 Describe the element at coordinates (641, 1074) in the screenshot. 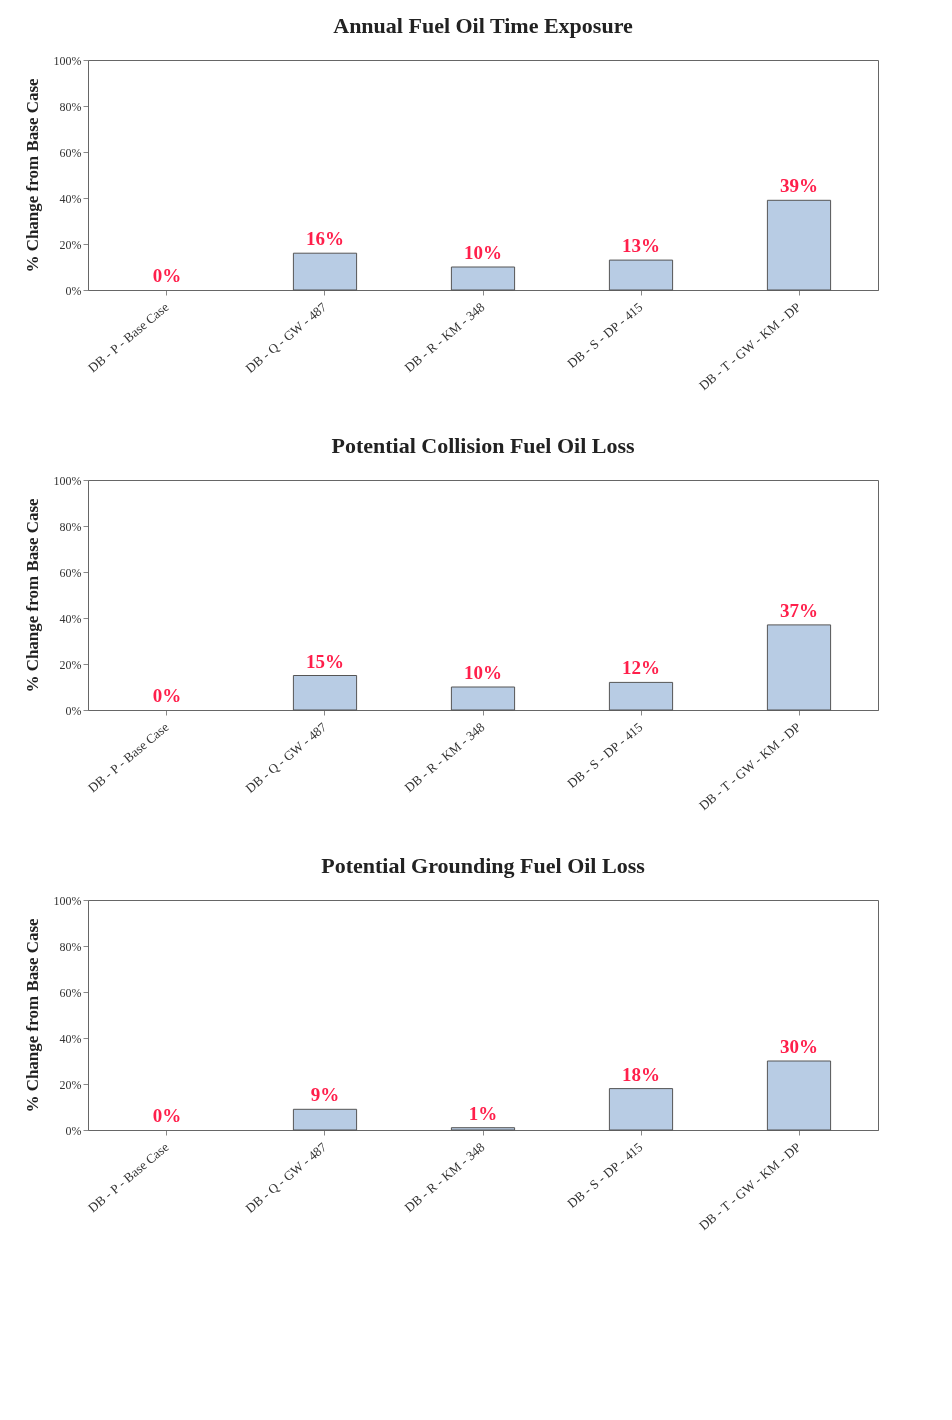

I see `data-label: 18%` at that location.